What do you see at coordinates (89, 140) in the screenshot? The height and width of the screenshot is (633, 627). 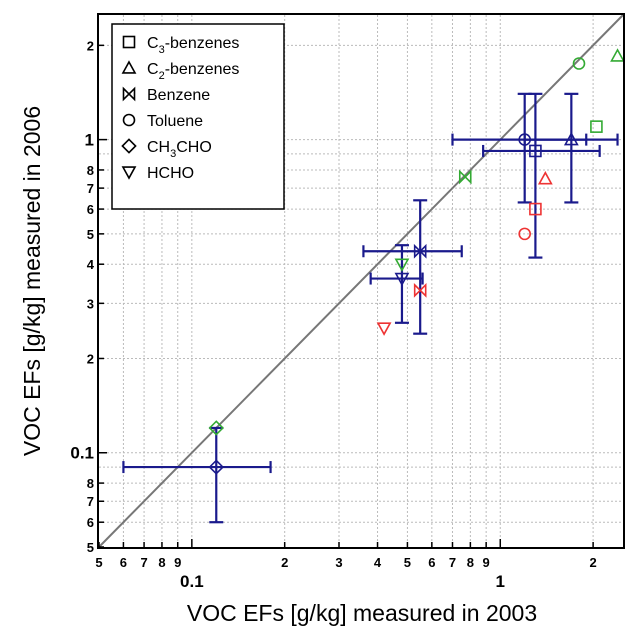 I see `y-tick-label: 1` at bounding box center [89, 140].